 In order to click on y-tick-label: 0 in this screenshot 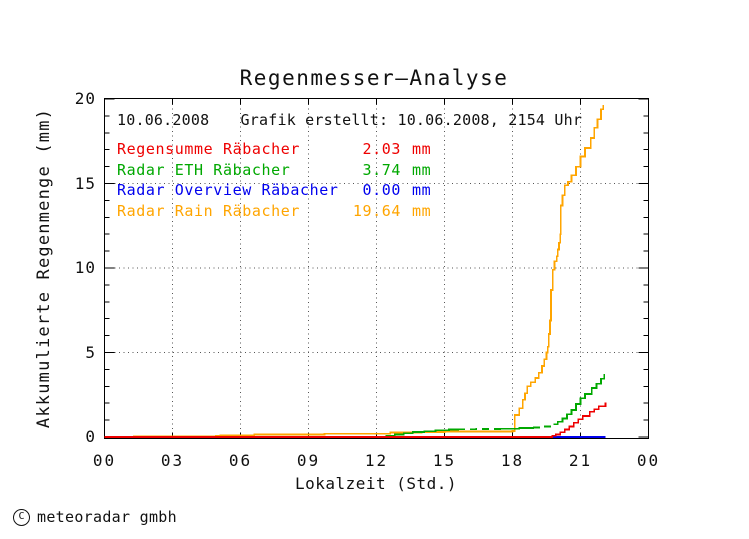, I will do `click(90, 436)`.